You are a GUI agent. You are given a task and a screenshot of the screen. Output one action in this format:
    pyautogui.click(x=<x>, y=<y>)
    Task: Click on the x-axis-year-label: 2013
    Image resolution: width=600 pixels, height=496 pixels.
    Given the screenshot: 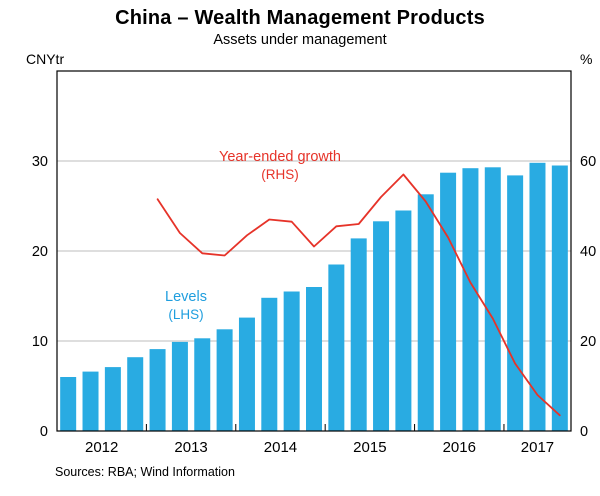 What is the action you would take?
    pyautogui.click(x=190, y=447)
    